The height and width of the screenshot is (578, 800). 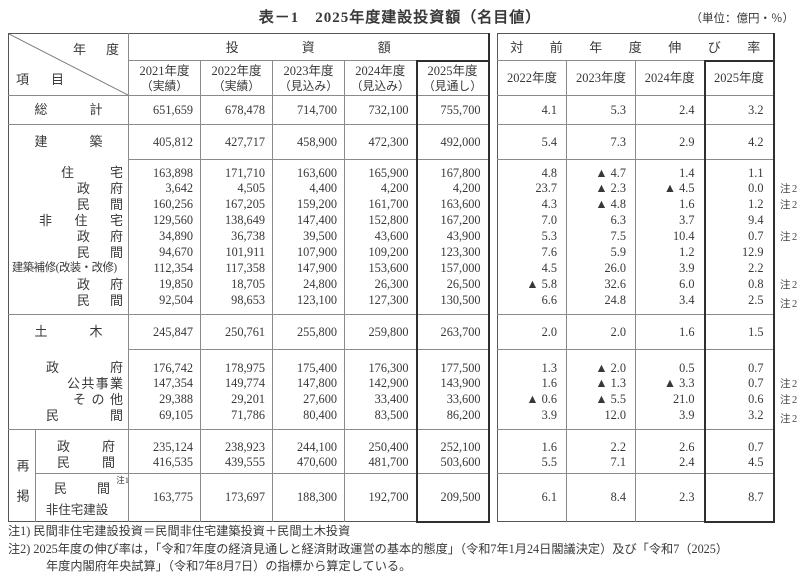 What do you see at coordinates (236, 497) in the screenshot?
I see `amount-cell: 173,697` at bounding box center [236, 497].